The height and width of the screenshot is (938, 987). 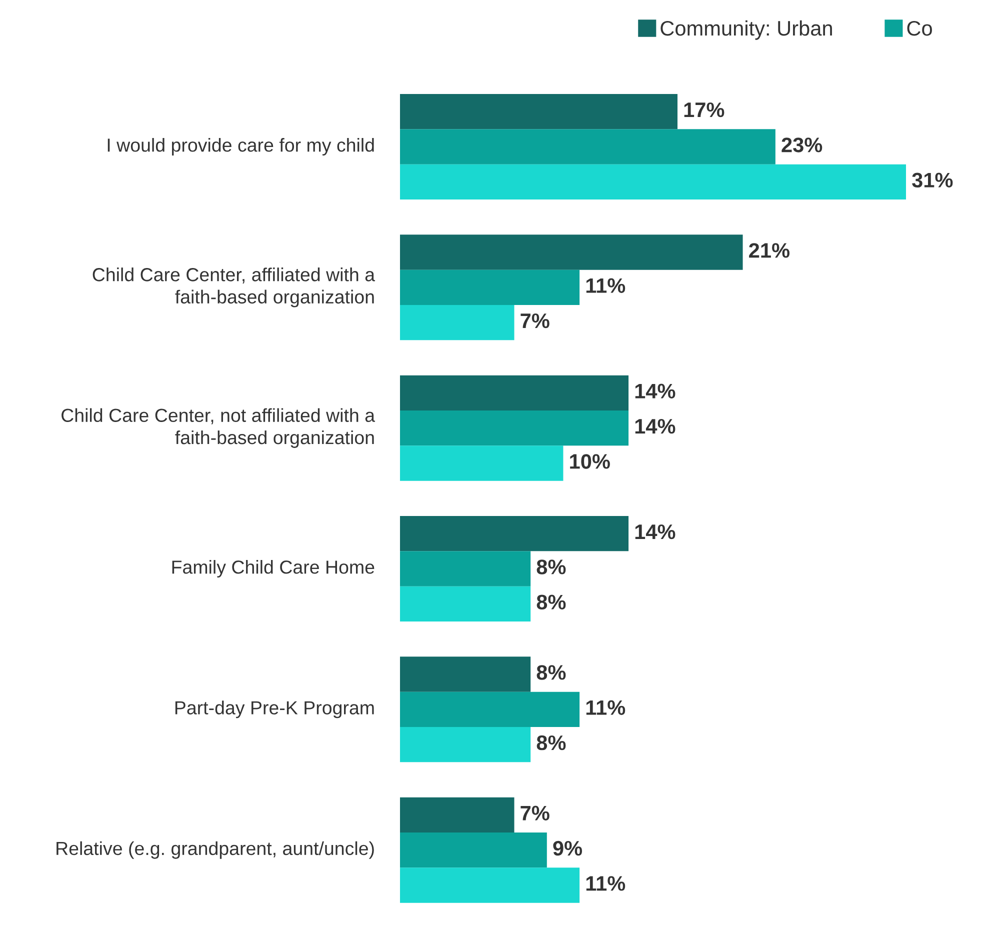 I want to click on y-tick-label: Child Care Center, affiliated with a faith-based organization, so click(x=234, y=288).